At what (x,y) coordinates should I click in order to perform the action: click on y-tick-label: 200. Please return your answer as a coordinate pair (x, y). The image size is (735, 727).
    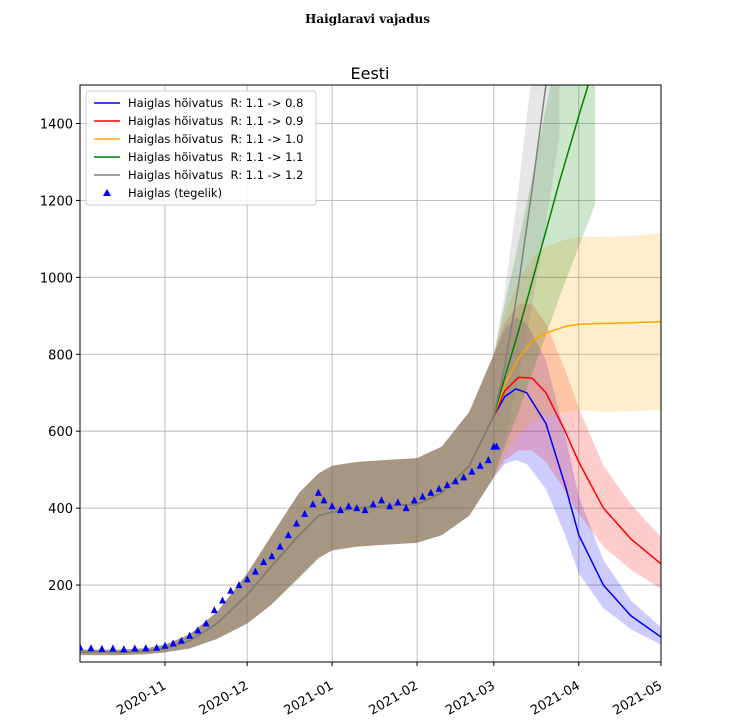
    Looking at the image, I should click on (60, 586).